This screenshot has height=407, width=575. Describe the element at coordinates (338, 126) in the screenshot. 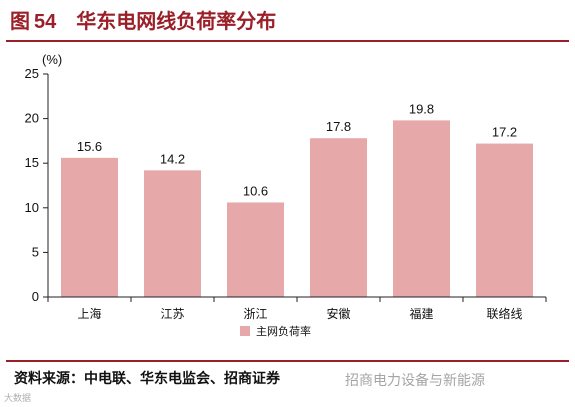

I see `data-label: 17.8` at that location.